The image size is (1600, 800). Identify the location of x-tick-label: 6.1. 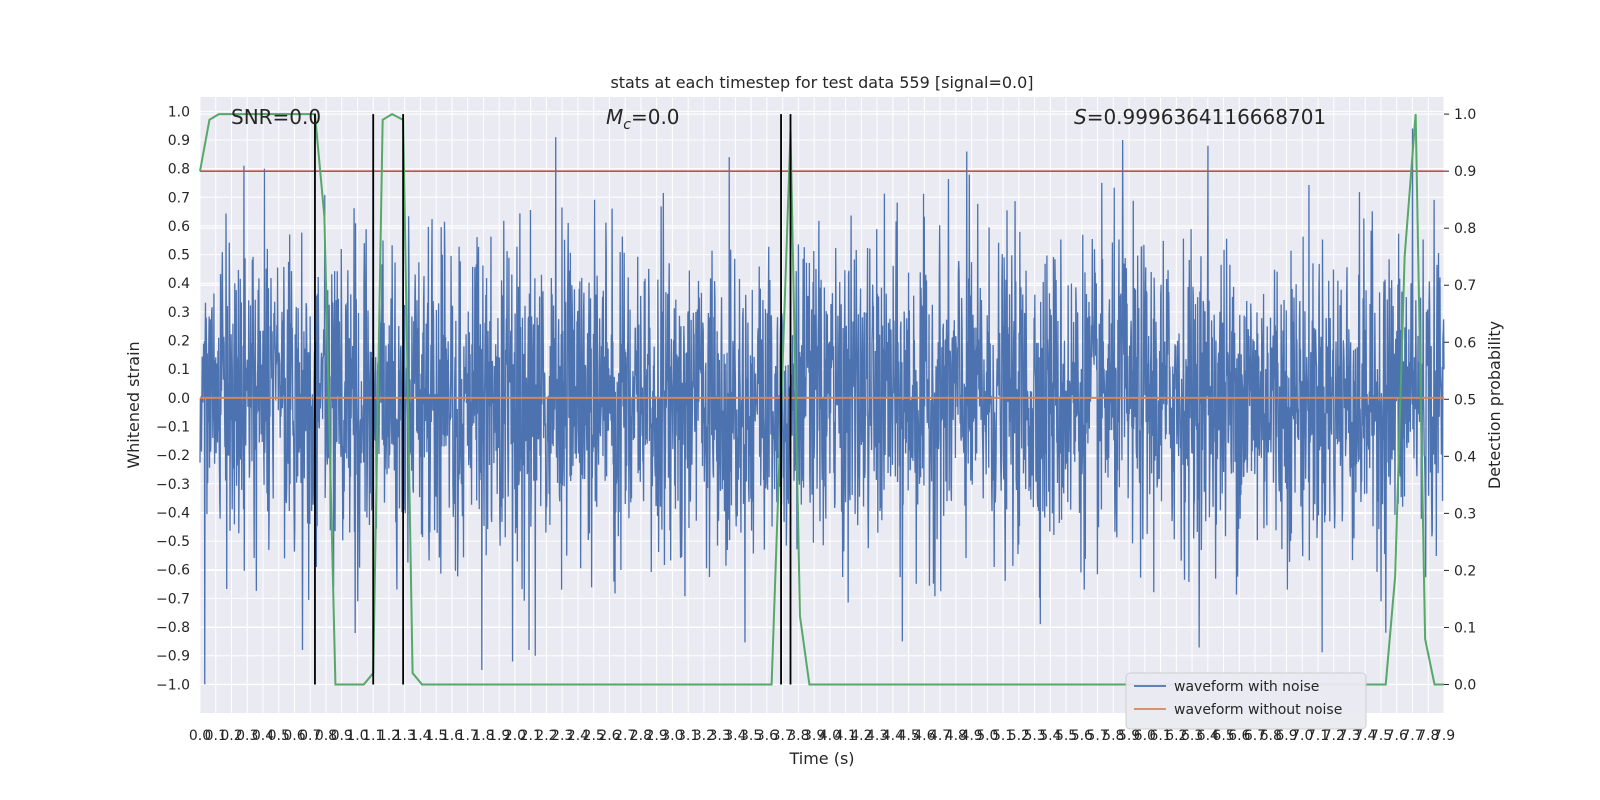
(1160, 736).